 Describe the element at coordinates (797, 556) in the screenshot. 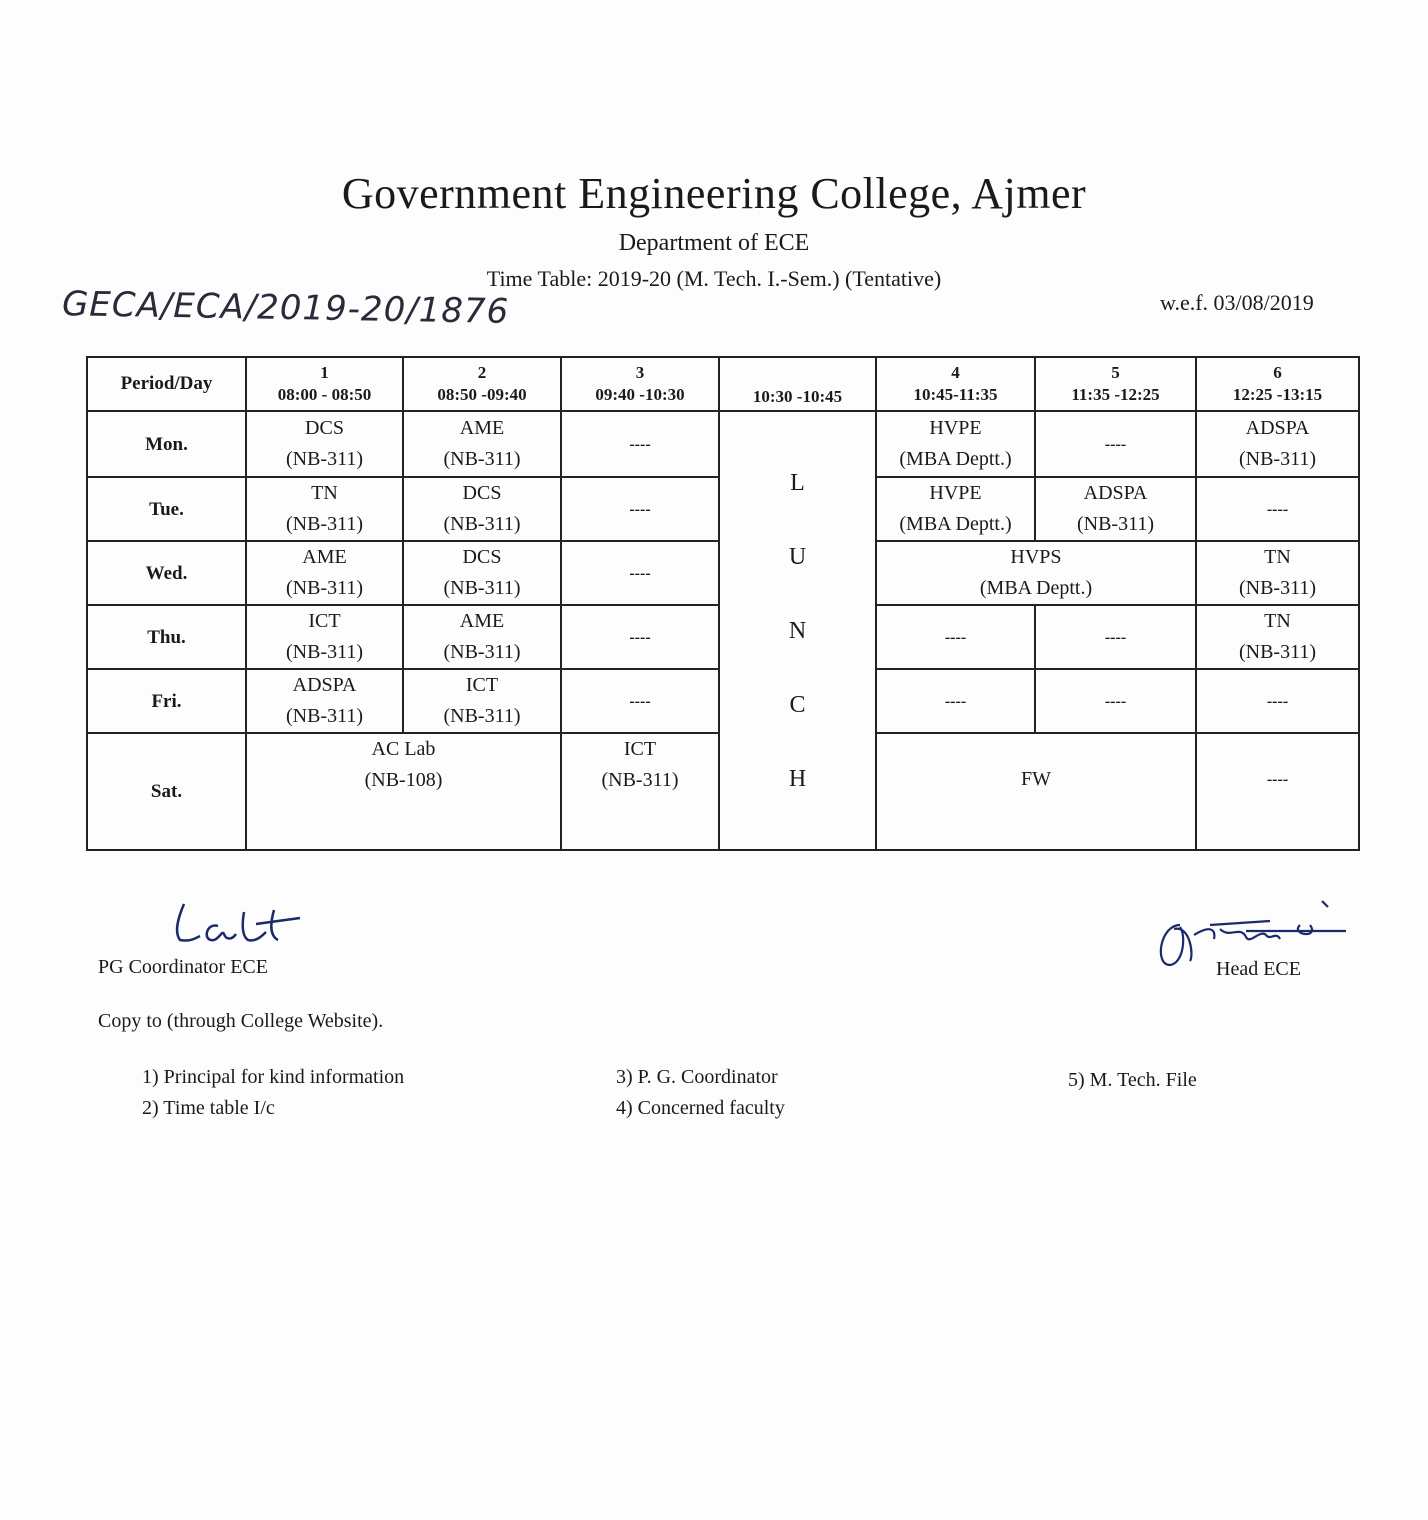

I see `lunch-letter: U` at that location.